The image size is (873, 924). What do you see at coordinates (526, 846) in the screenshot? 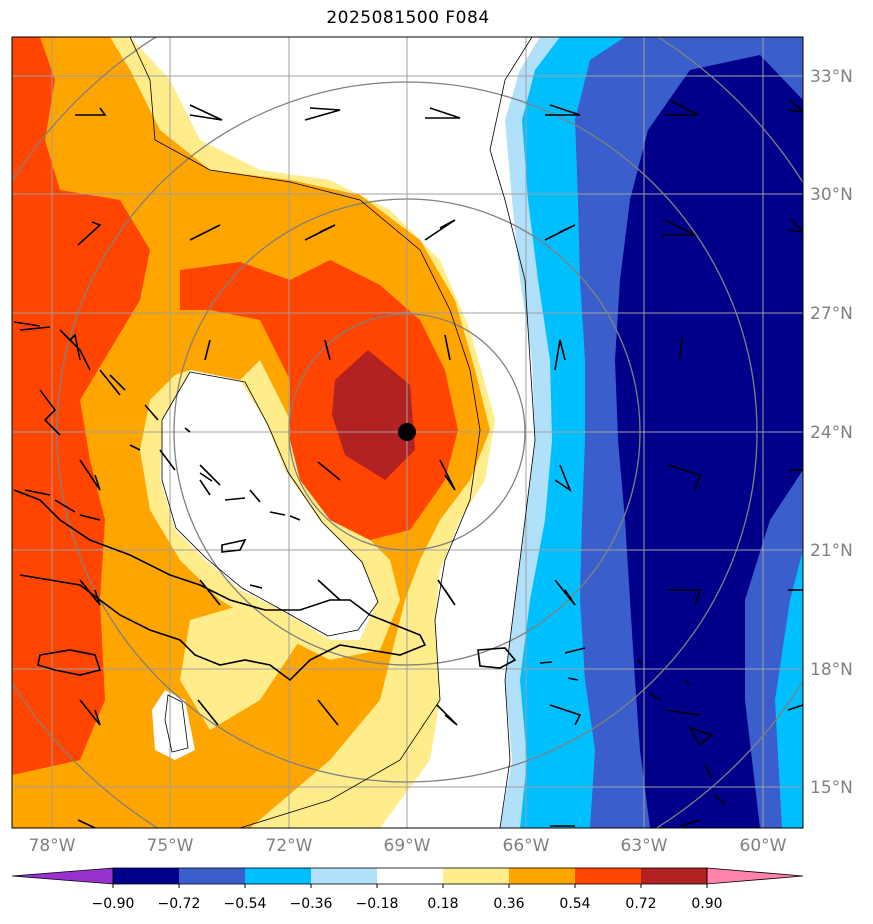
I see `lon-label: 66°W` at bounding box center [526, 846].